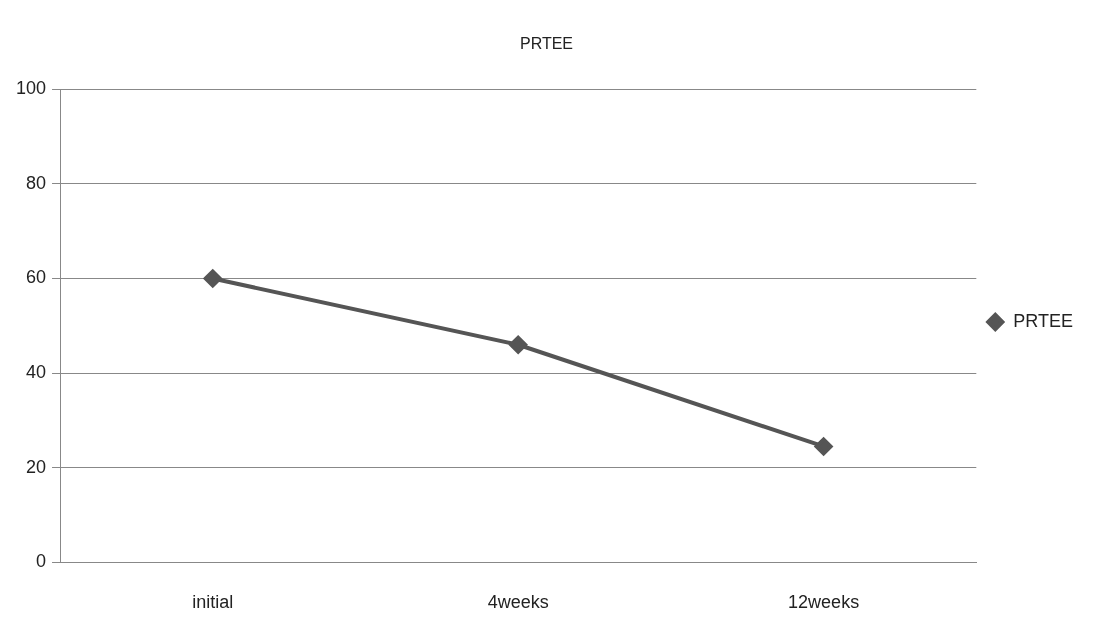  What do you see at coordinates (824, 602) in the screenshot?
I see `x-tick-label: 12weeks` at bounding box center [824, 602].